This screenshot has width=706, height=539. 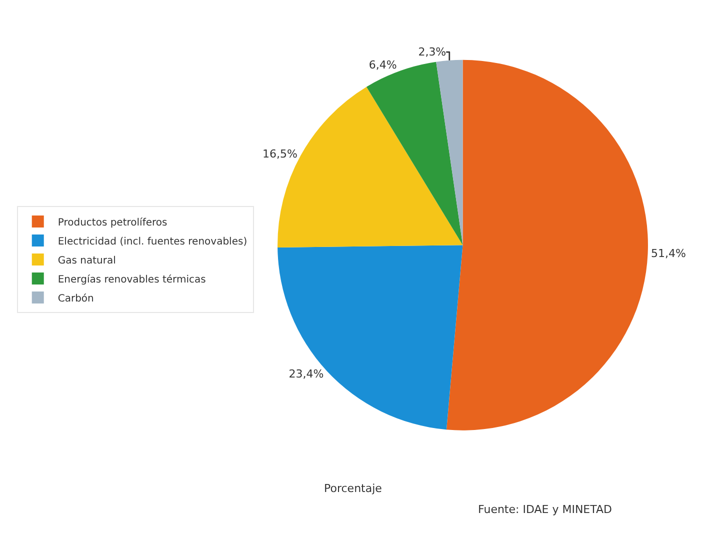 I want to click on data-label: 16,5%, so click(x=280, y=153).